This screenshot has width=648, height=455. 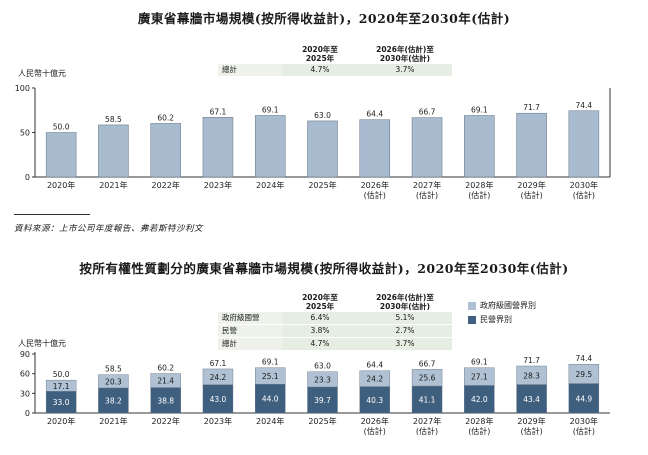 I want to click on cagr-row: 民營 3.8% 2.7%, so click(x=335, y=331).